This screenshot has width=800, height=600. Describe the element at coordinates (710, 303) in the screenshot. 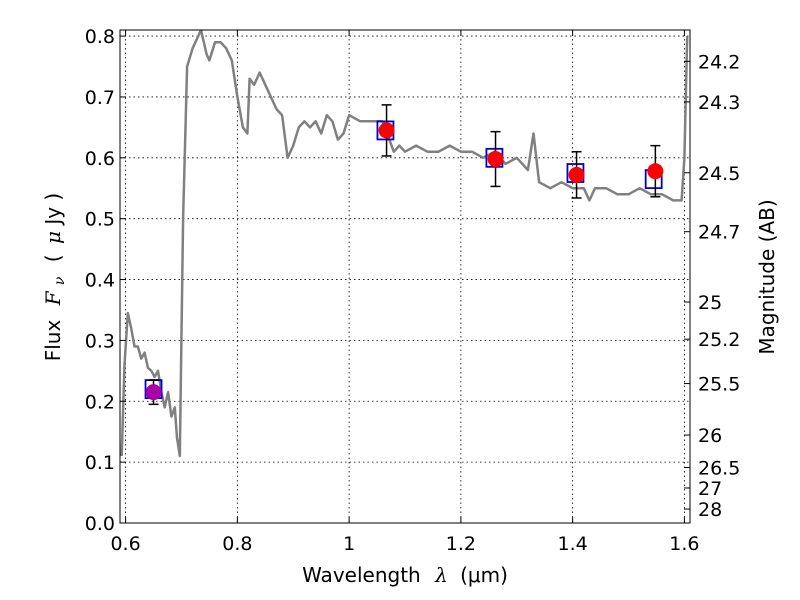

I see `y2-tick-label: 25` at that location.